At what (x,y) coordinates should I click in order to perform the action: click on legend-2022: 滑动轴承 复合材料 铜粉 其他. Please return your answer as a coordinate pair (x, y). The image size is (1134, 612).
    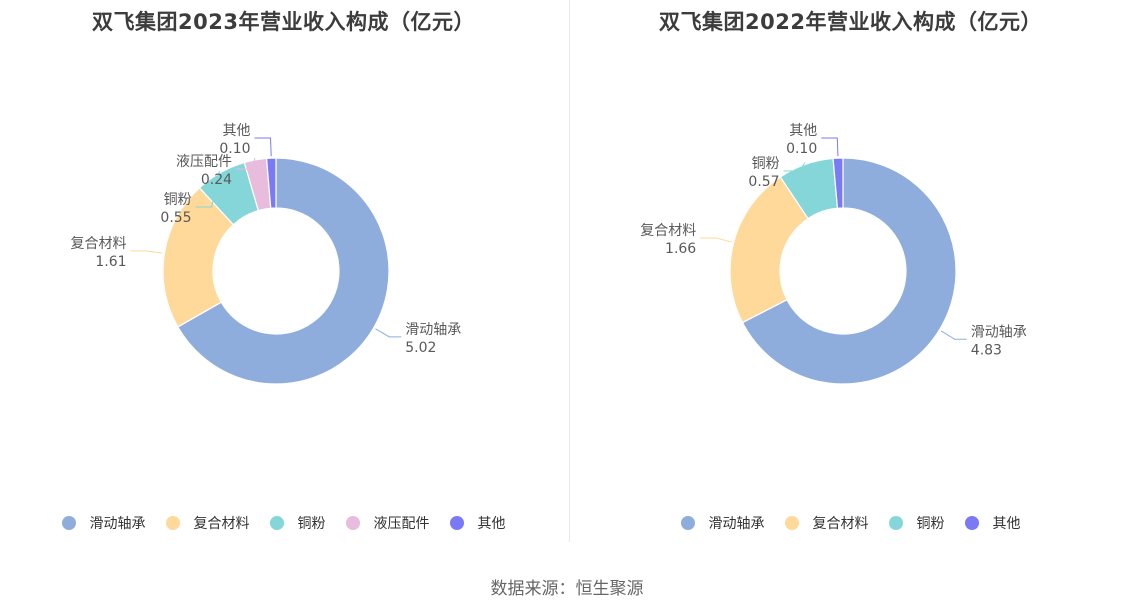
    Looking at the image, I should click on (850, 523).